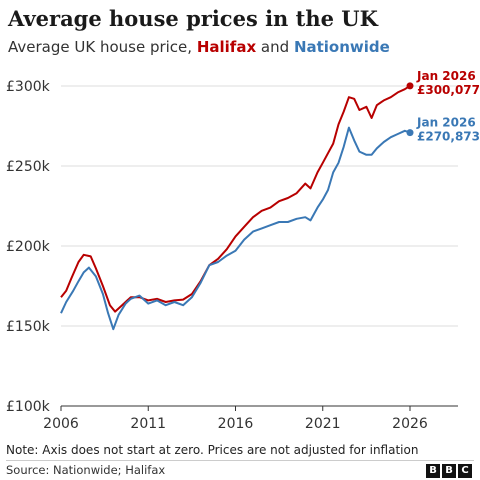  Describe the element at coordinates (28, 407) in the screenshot. I see `y-tick-label: £100k` at that location.